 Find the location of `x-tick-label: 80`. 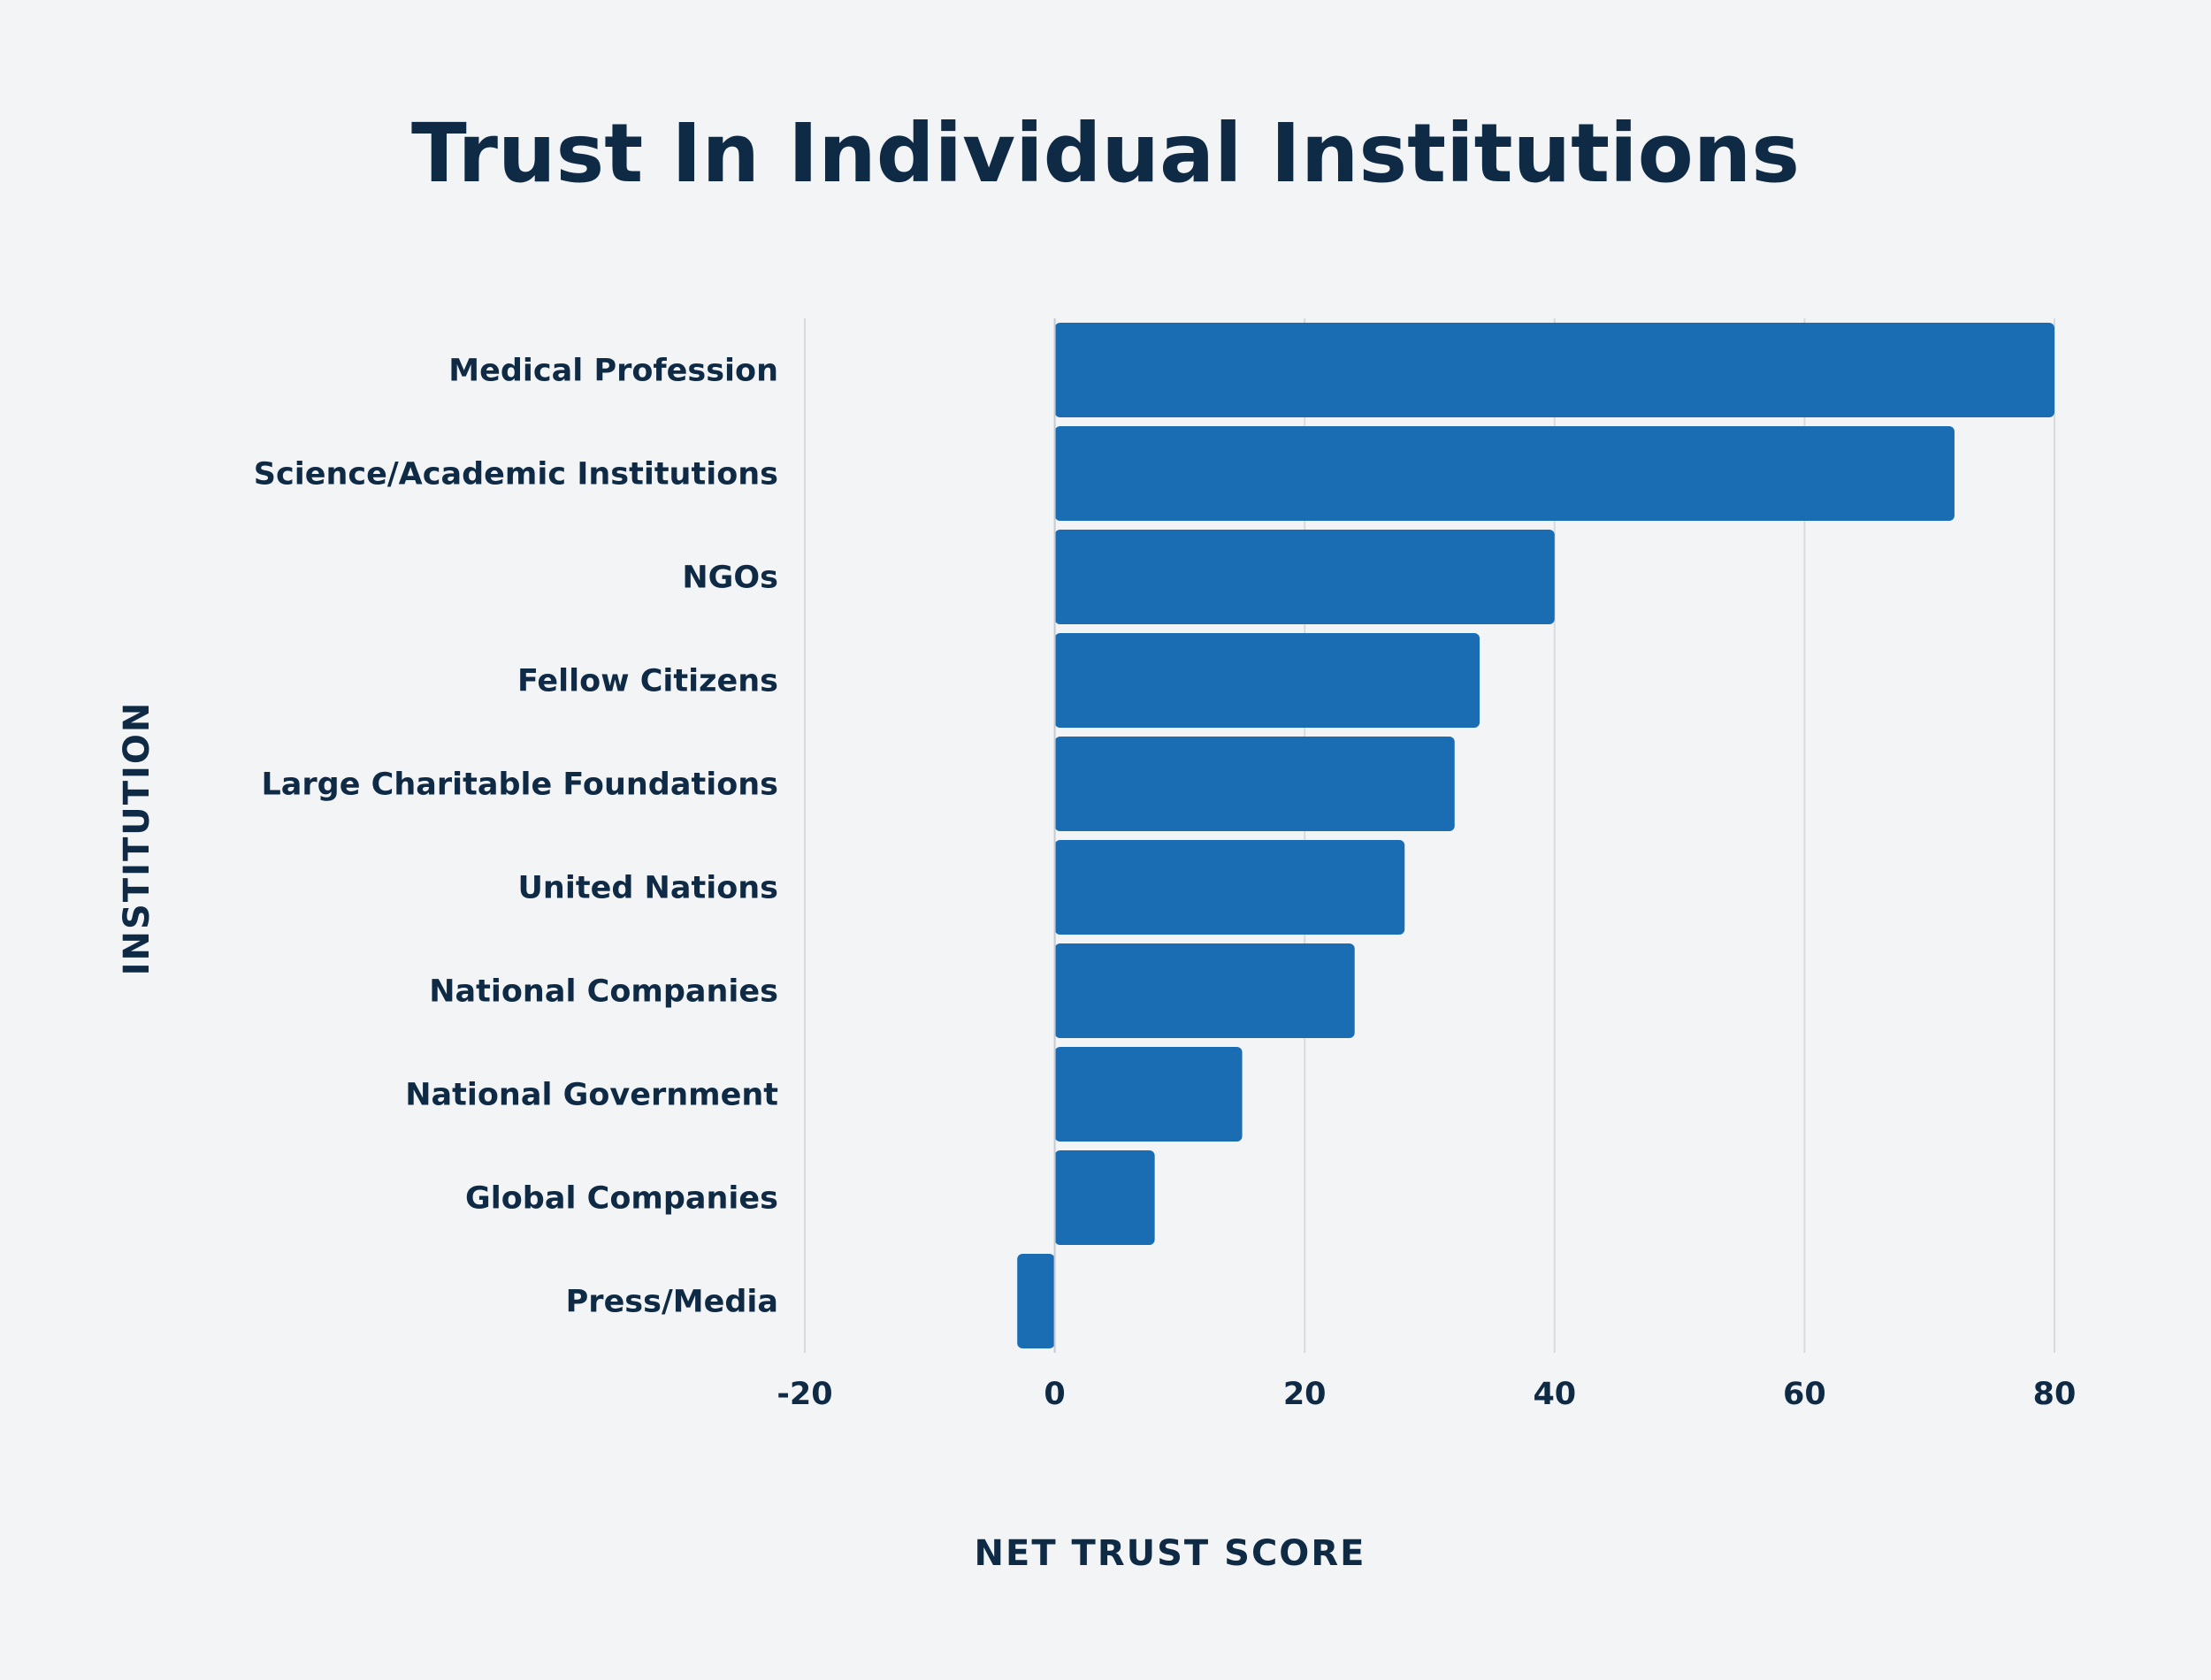

x-tick-label: 80 is located at coordinates (2055, 1394).